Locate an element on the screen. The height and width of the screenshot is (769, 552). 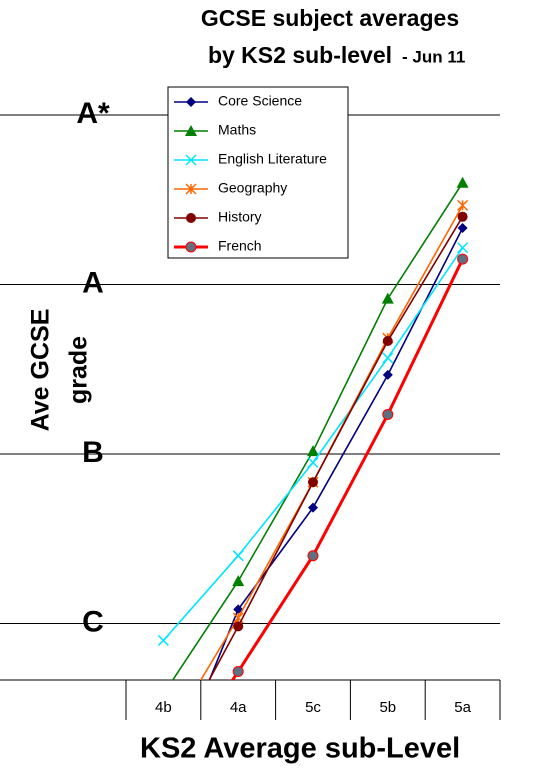
x-tick-label: 4b is located at coordinates (163, 707).